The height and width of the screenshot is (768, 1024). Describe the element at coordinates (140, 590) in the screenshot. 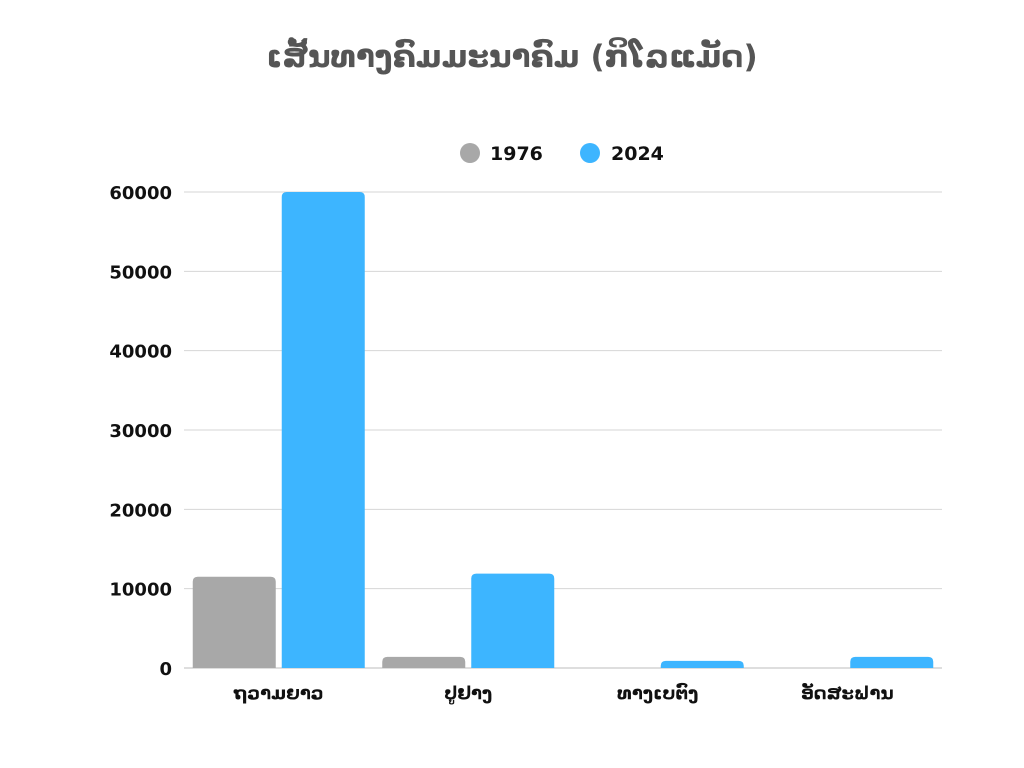

I see `y-tick-label: 10000` at that location.